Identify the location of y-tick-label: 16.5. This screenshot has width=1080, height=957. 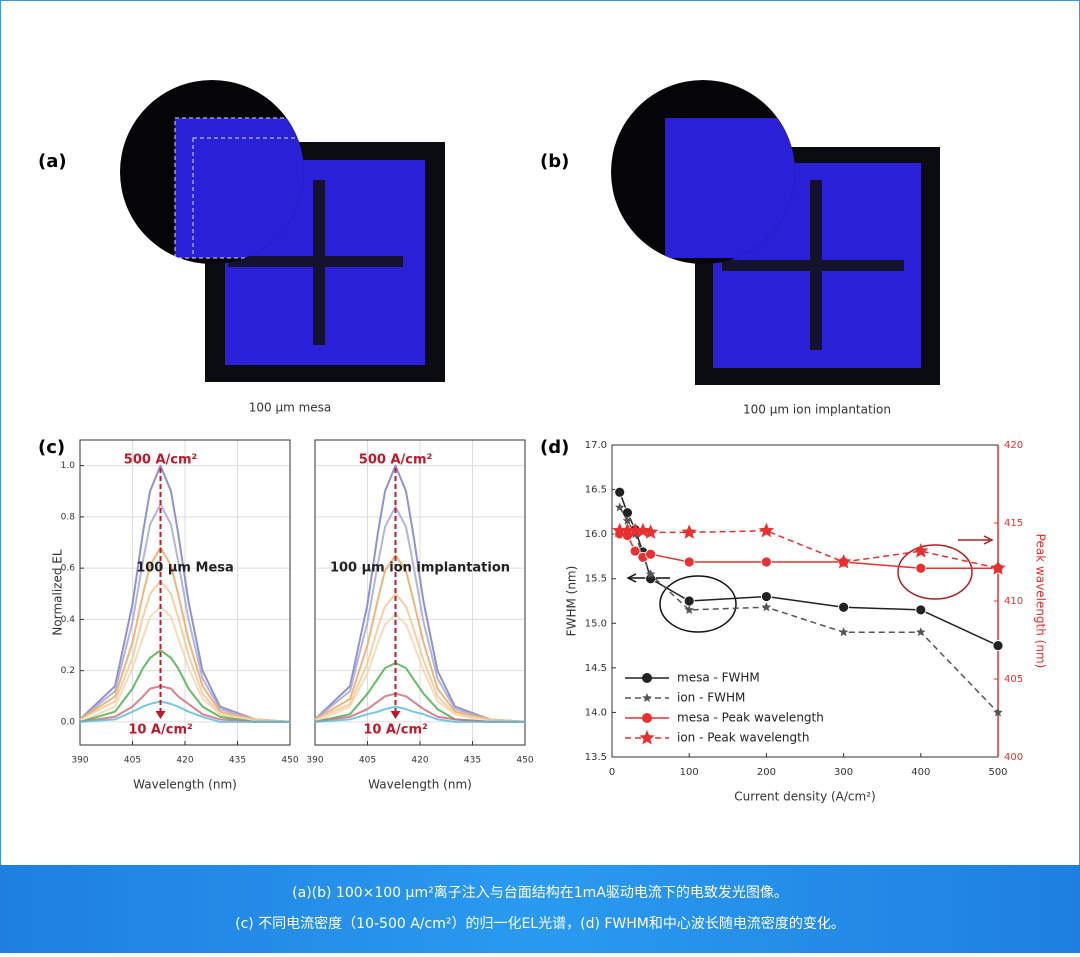
(596, 490).